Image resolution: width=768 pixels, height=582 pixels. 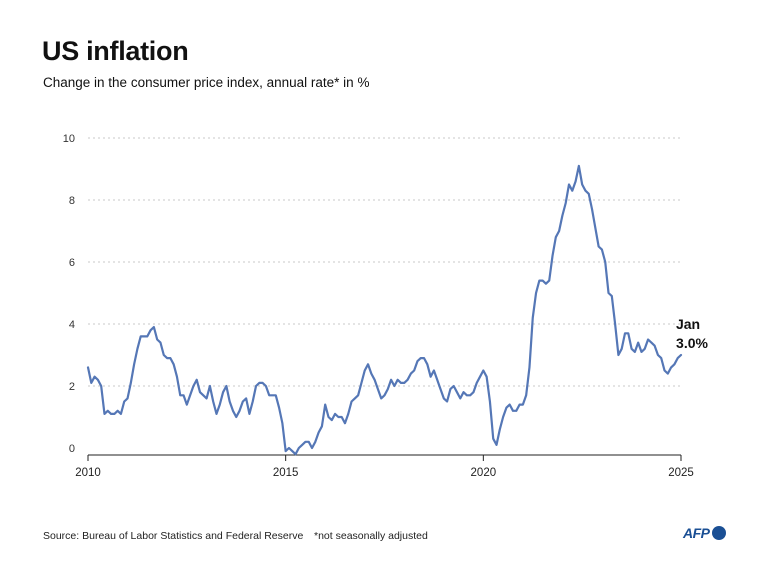 I want to click on afp-logo-text: AFP, so click(x=696, y=533).